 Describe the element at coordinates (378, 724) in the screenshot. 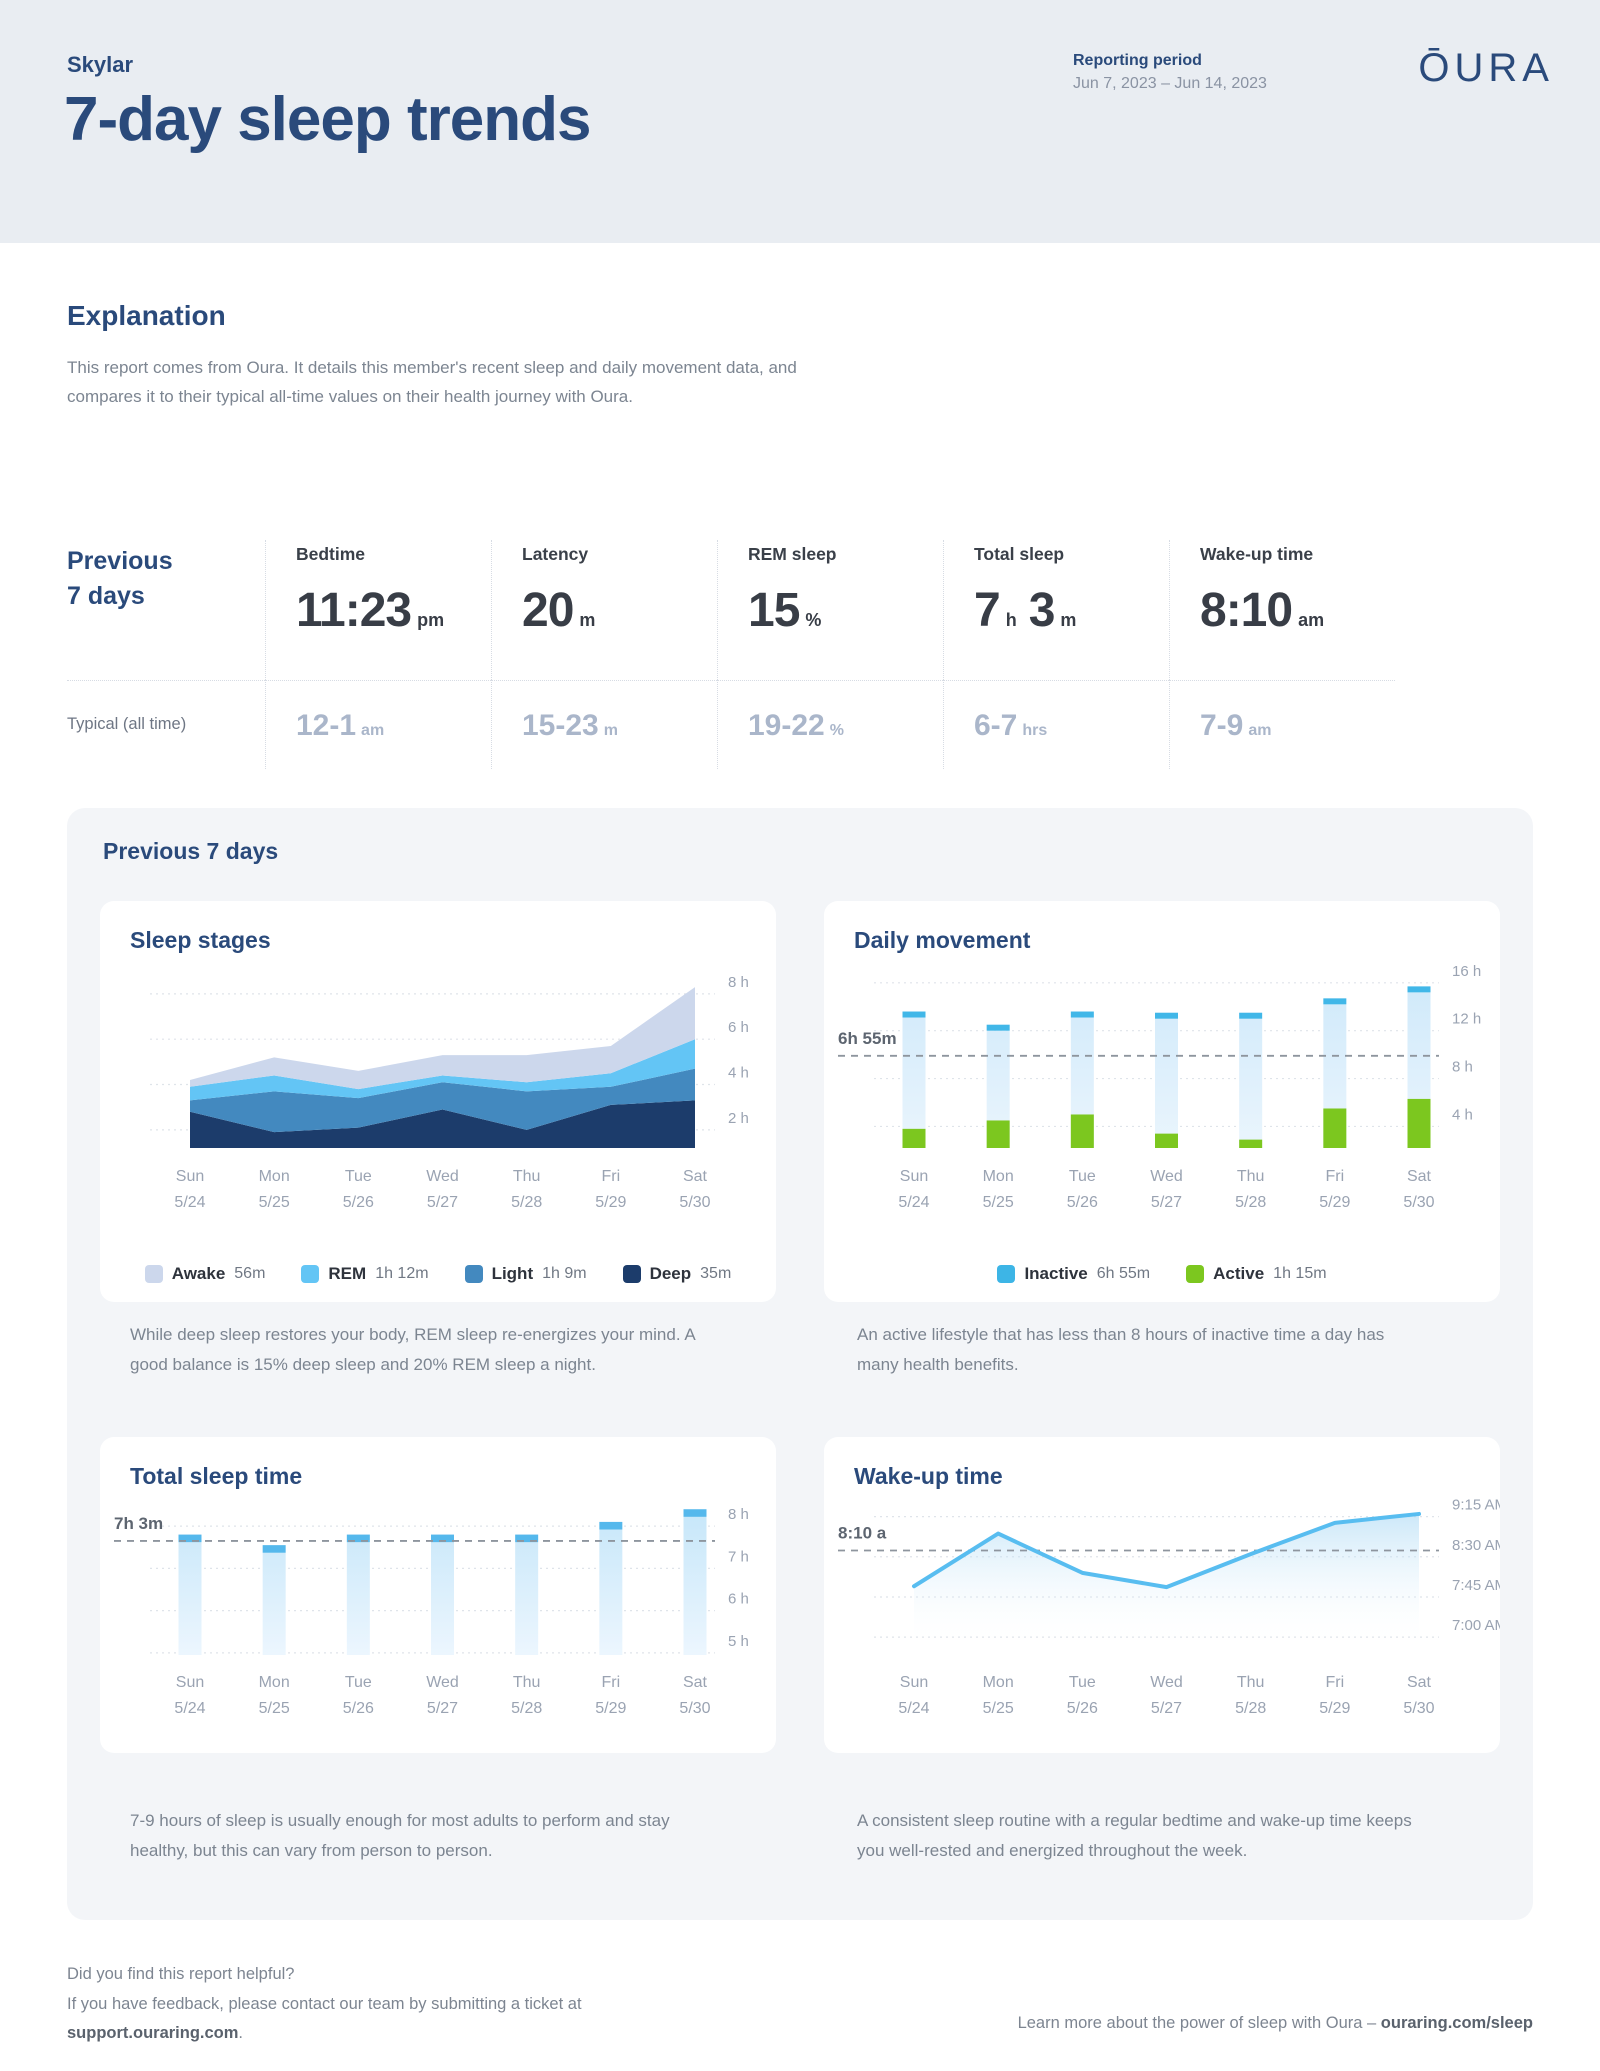

I see `typical-bedtime: 12-1 am` at that location.